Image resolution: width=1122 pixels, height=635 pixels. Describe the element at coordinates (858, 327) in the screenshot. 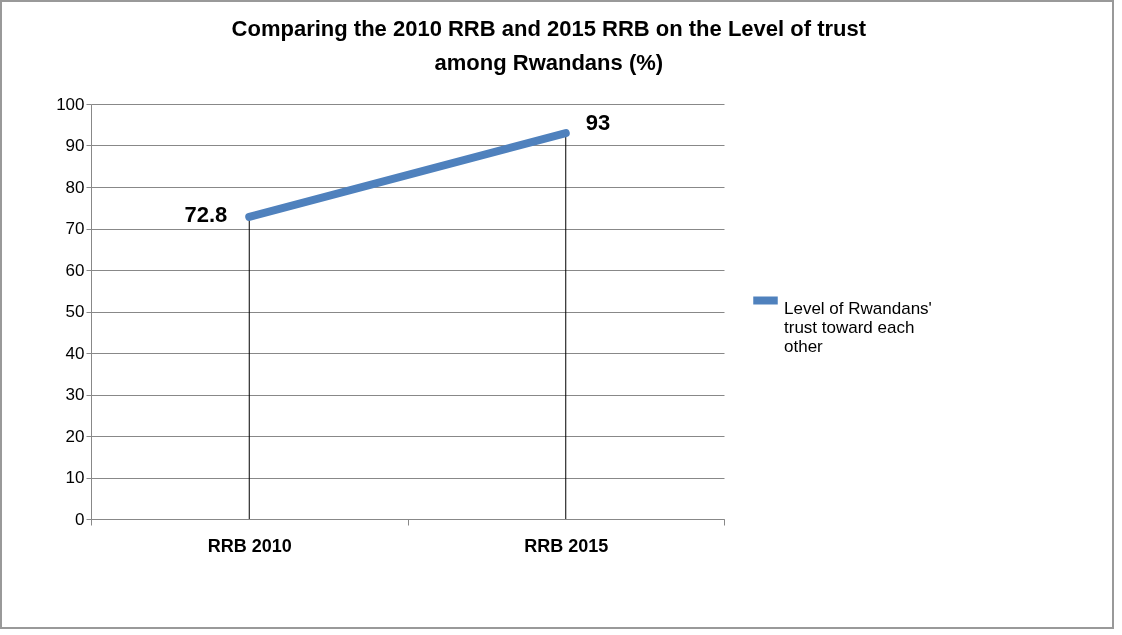

I see `legend-label: Level of Rwandans' trust toward each other` at that location.